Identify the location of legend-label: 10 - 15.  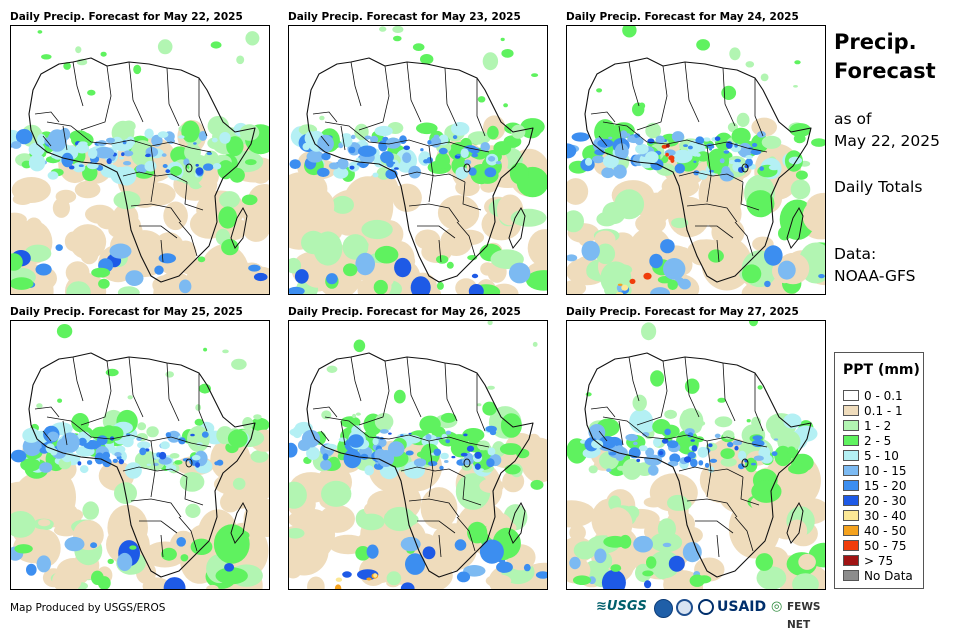
(885, 471).